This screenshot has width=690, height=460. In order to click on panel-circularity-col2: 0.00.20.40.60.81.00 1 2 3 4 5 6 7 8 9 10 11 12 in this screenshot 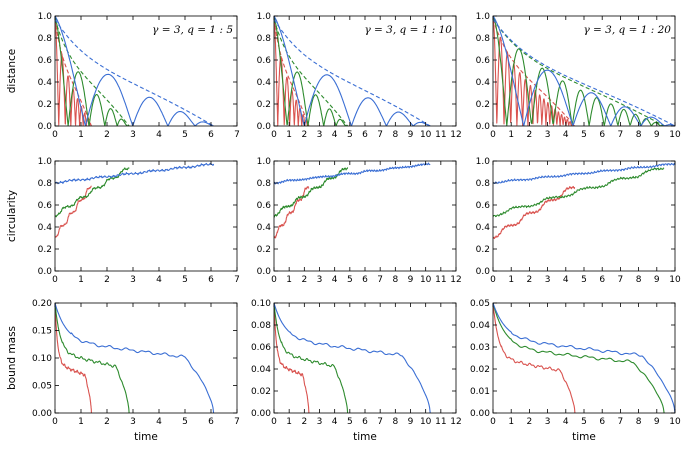, I will do `click(359, 221)`.